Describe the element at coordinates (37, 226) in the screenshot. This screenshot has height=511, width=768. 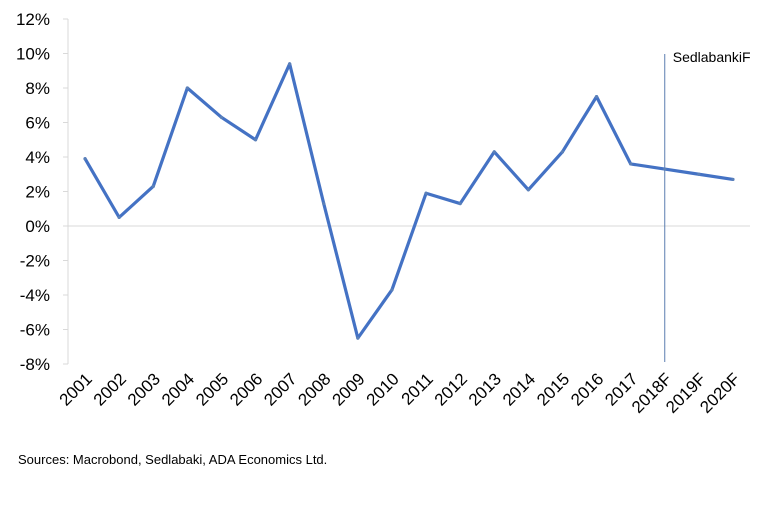
I see `y-tick-label: 0%` at that location.